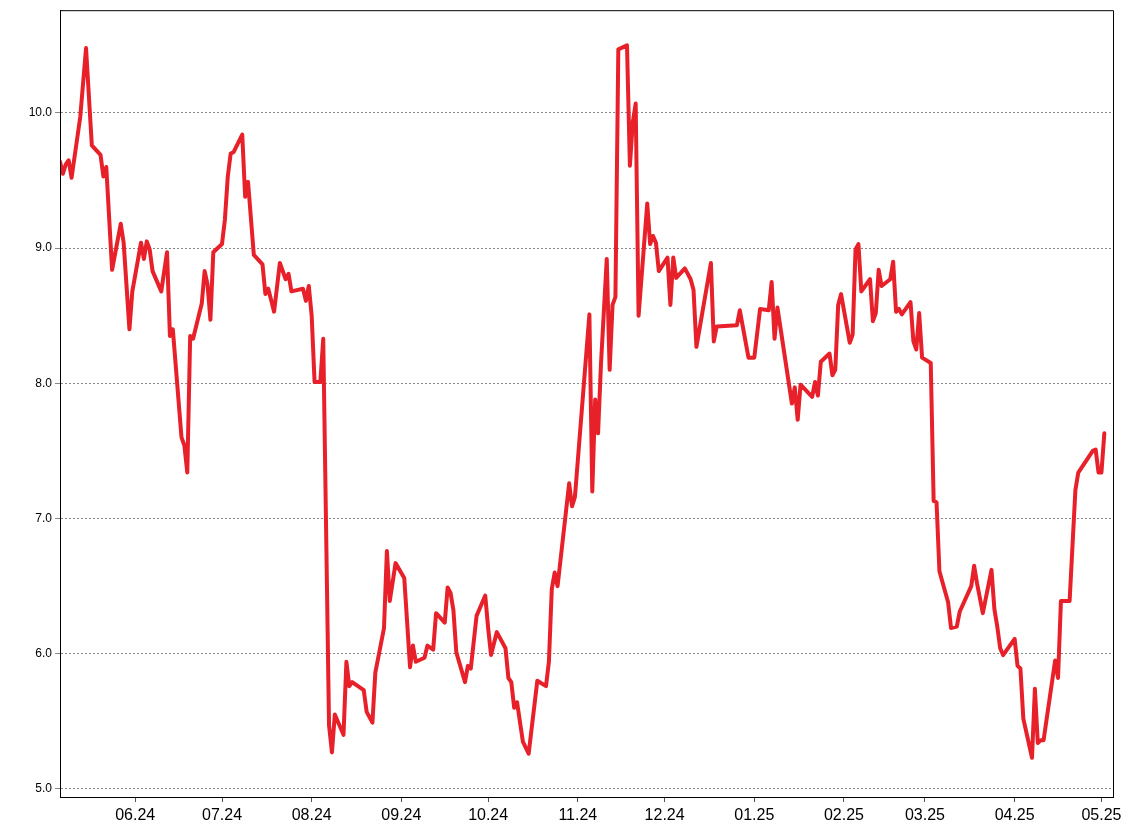 Image resolution: width=1128 pixels, height=836 pixels. Describe the element at coordinates (578, 815) in the screenshot. I see `x-tick-label: 11.24` at that location.